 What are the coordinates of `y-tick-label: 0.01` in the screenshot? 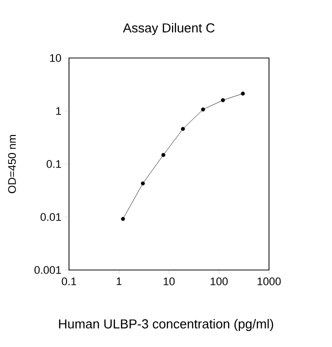 It's located at (50, 217).